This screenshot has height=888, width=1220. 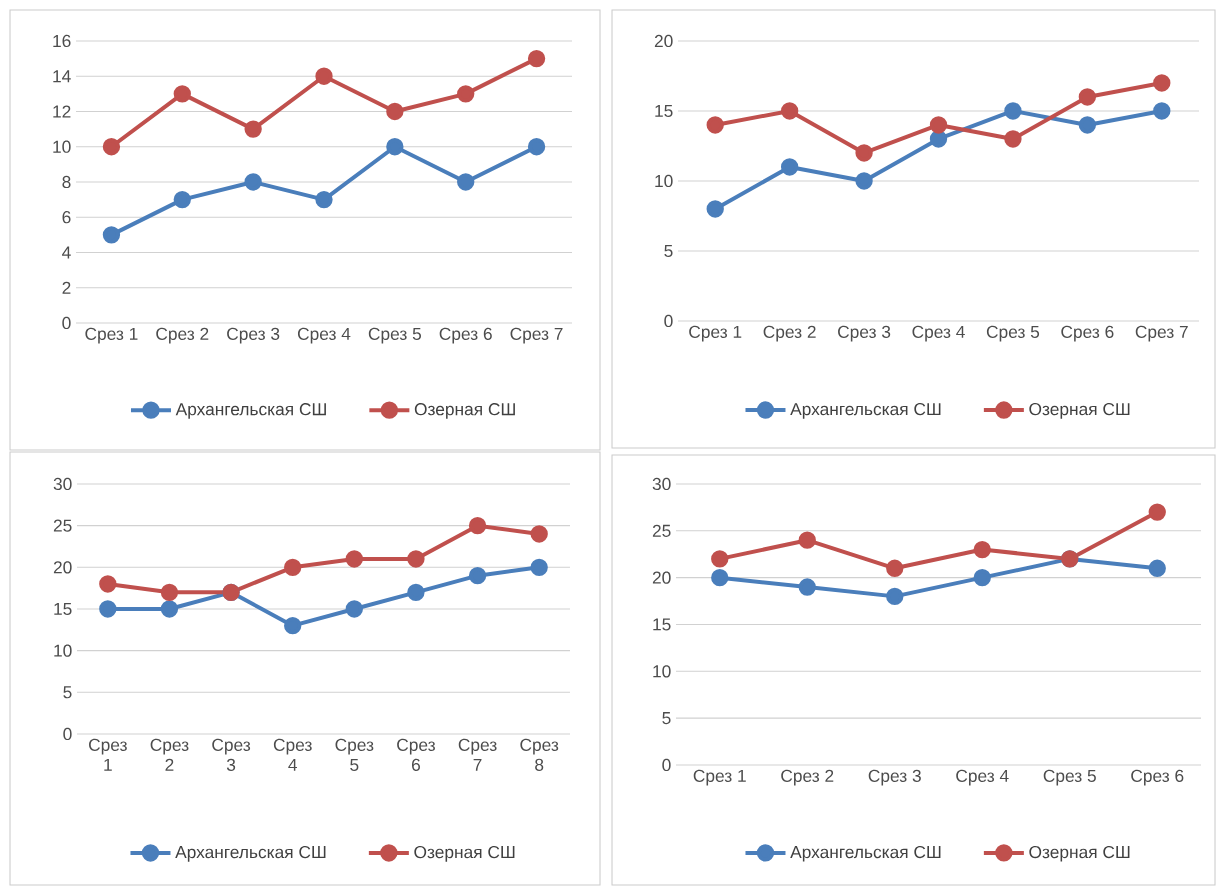 What do you see at coordinates (66, 182) in the screenshot?
I see `y-tick-label: 8` at bounding box center [66, 182].